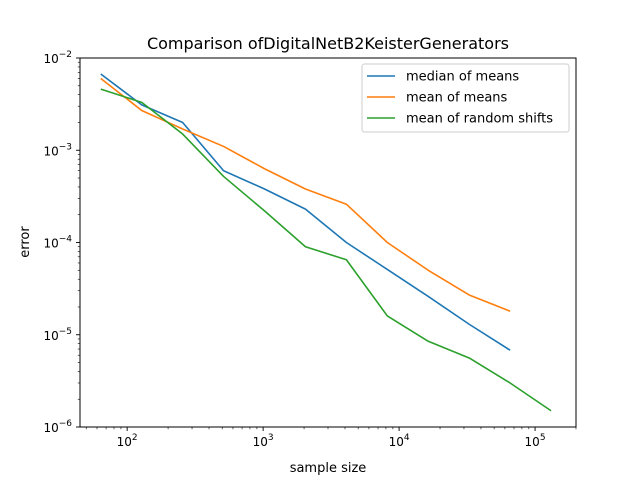 The image size is (640, 480). I want to click on legend-label-3: mean of random shifts, so click(479, 119).